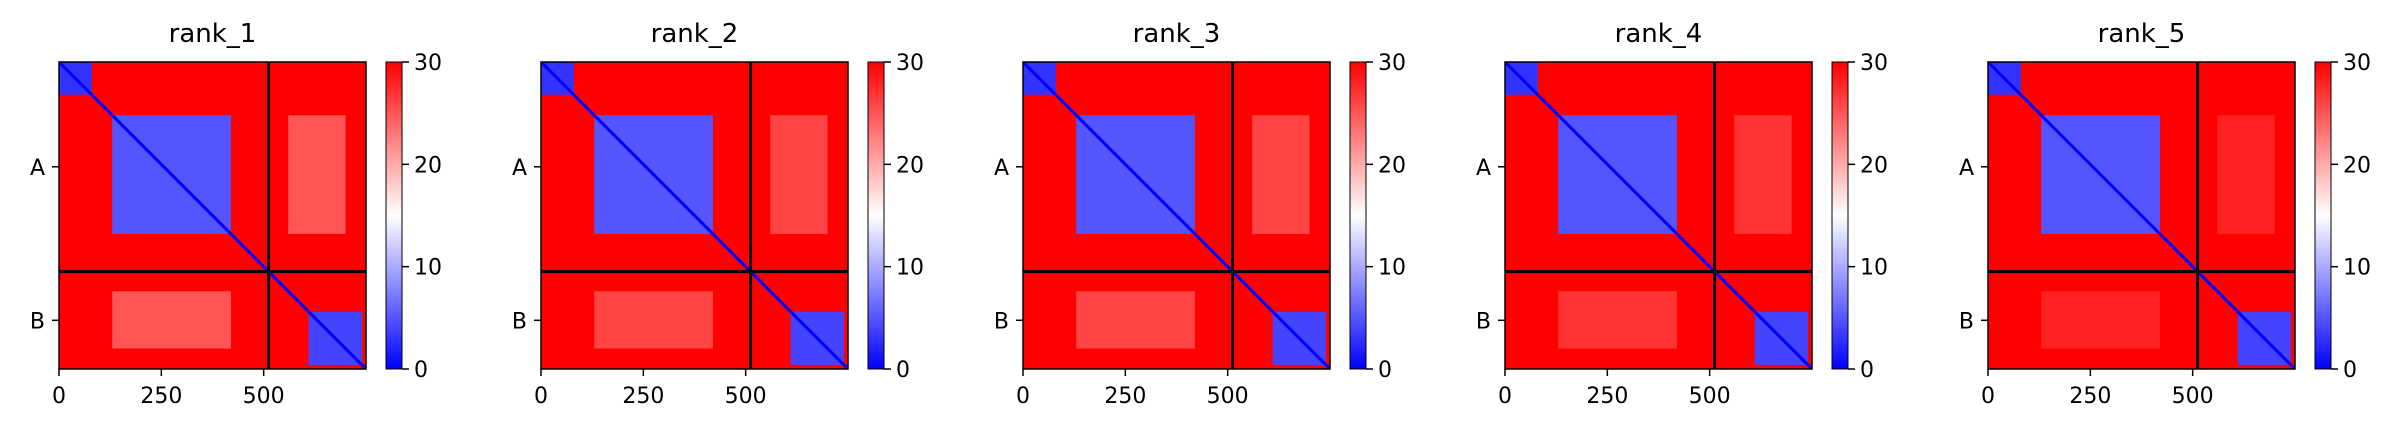 This screenshot has width=2401, height=438. Describe the element at coordinates (1177, 34) in the screenshot. I see `panel-title: rank_3` at that location.